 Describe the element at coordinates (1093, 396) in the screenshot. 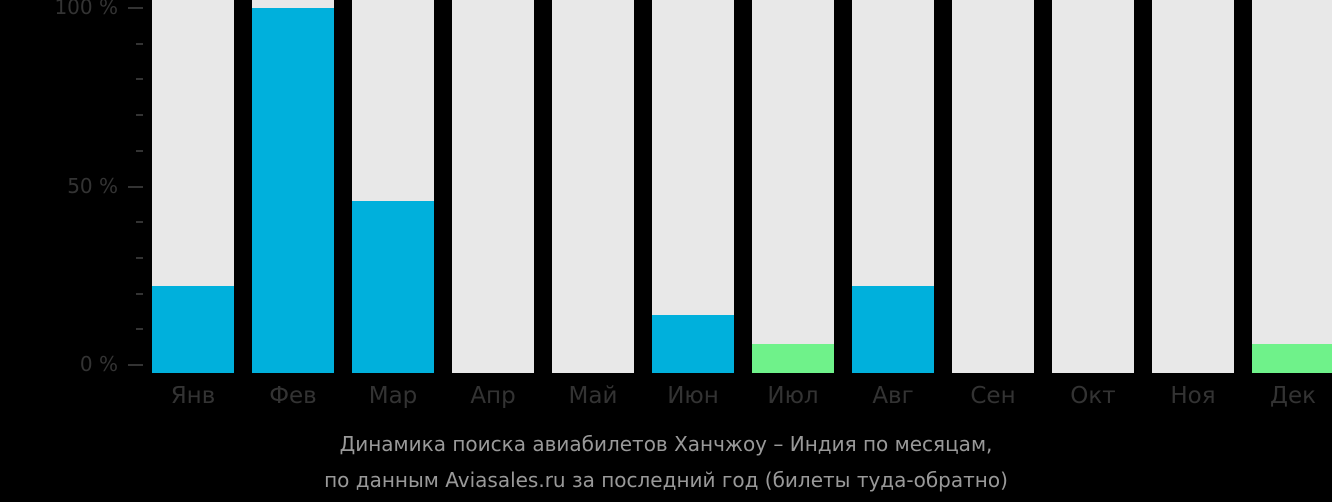

I see `x-tick-label: Окт` at that location.